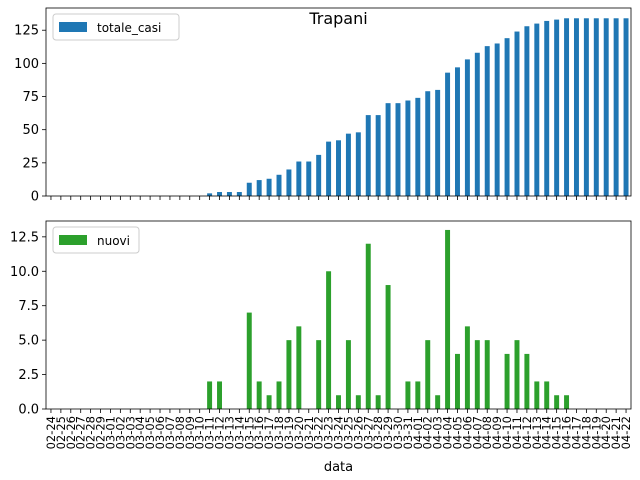 Image resolution: width=640 pixels, height=480 pixels. Describe the element at coordinates (30, 97) in the screenshot. I see `y-tick-label: 75` at that location.